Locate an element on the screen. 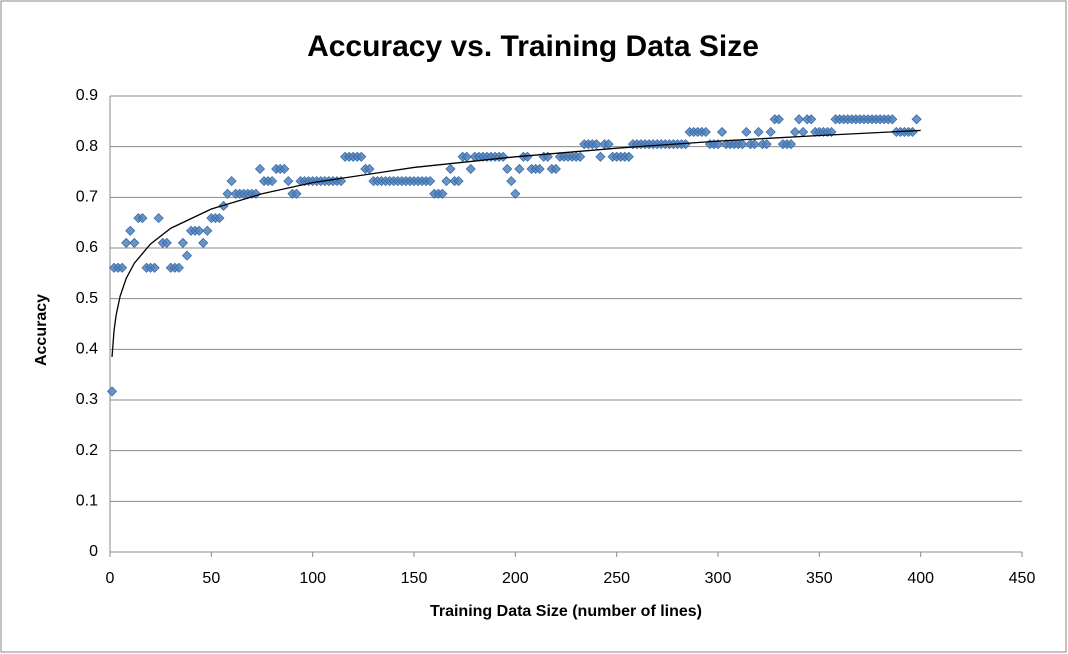 The width and height of the screenshot is (1068, 654). x-tick-label: 400 is located at coordinates (920, 578).